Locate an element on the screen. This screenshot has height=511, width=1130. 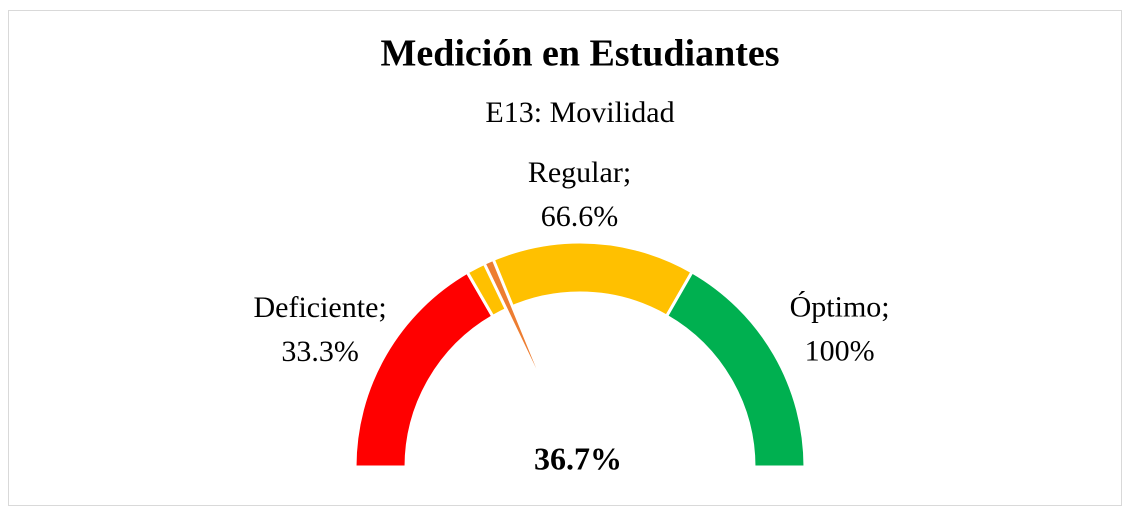
segment-value-label: 100% is located at coordinates (840, 351).